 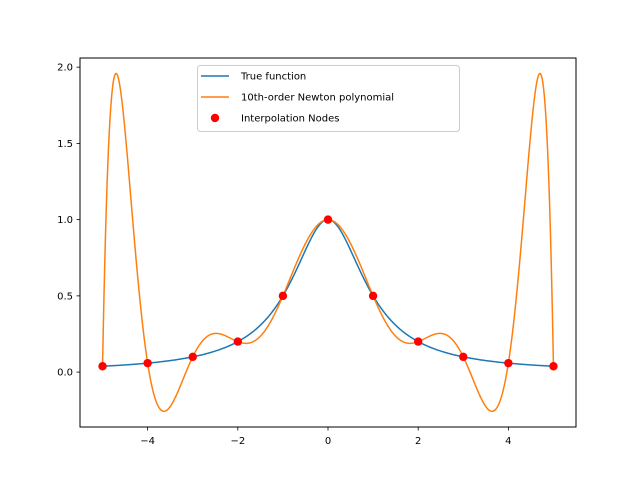 I want to click on legend-label: True function, so click(x=273, y=77).